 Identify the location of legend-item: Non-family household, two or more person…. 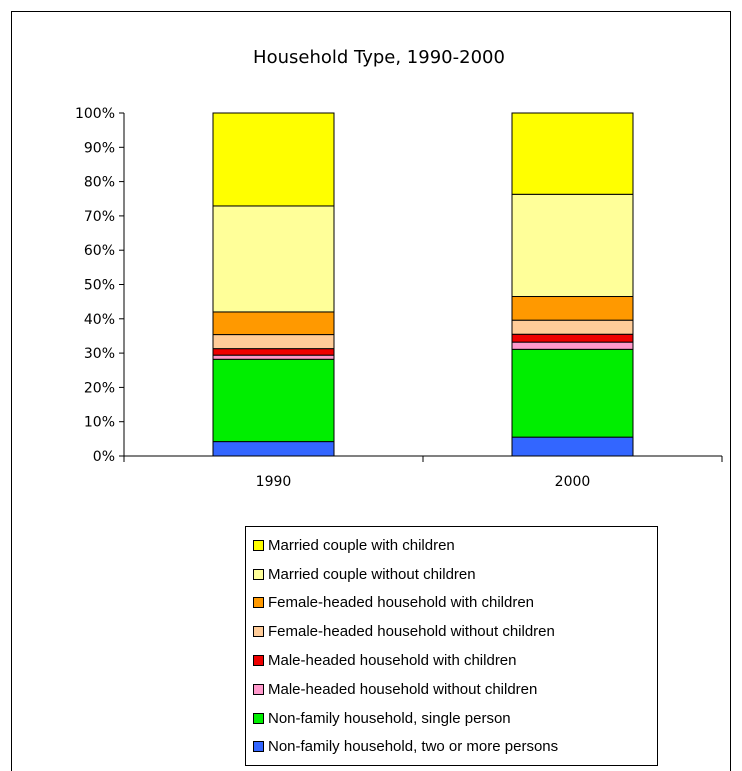
(455, 747).